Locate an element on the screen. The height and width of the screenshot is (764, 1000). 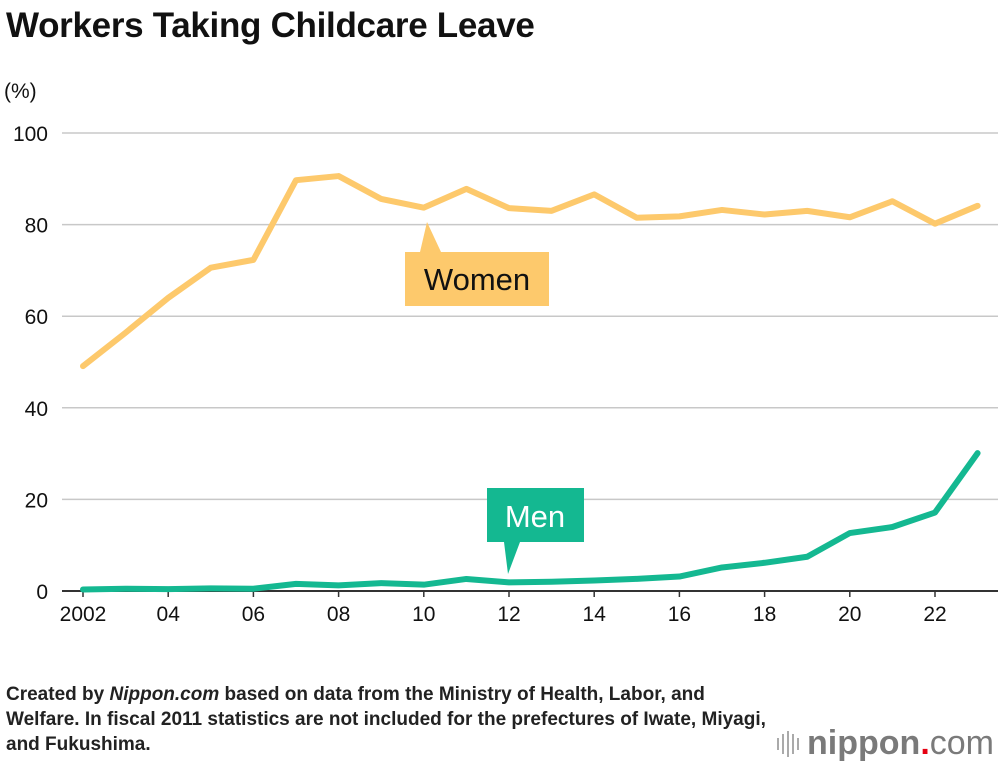
chart-title: Workers Taking Childcare Leave is located at coordinates (270, 25).